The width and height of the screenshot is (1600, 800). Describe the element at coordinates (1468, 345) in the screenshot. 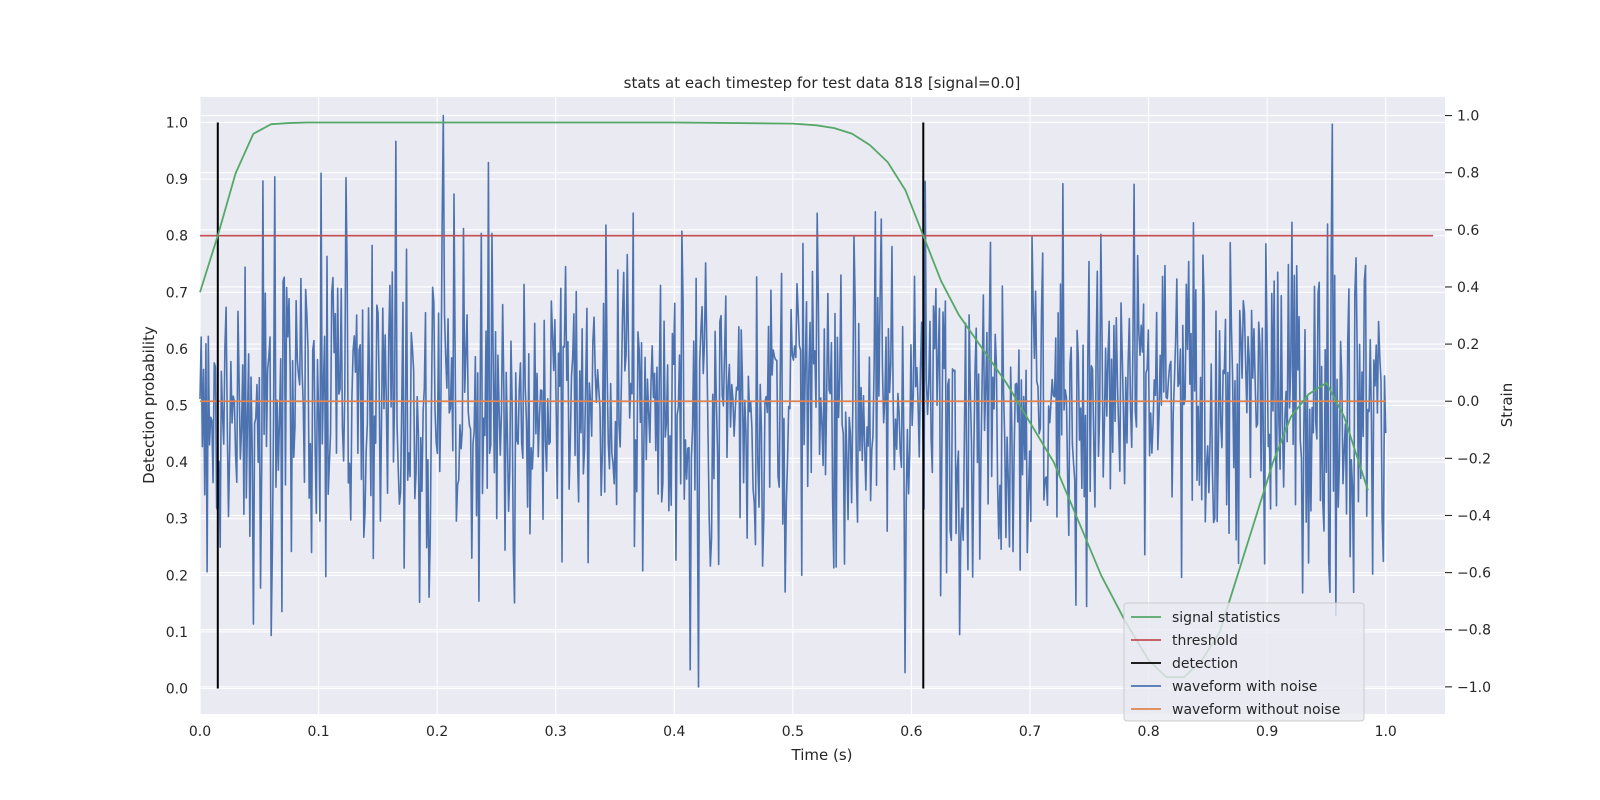

I see `y2-tick-label: 0.2` at that location.